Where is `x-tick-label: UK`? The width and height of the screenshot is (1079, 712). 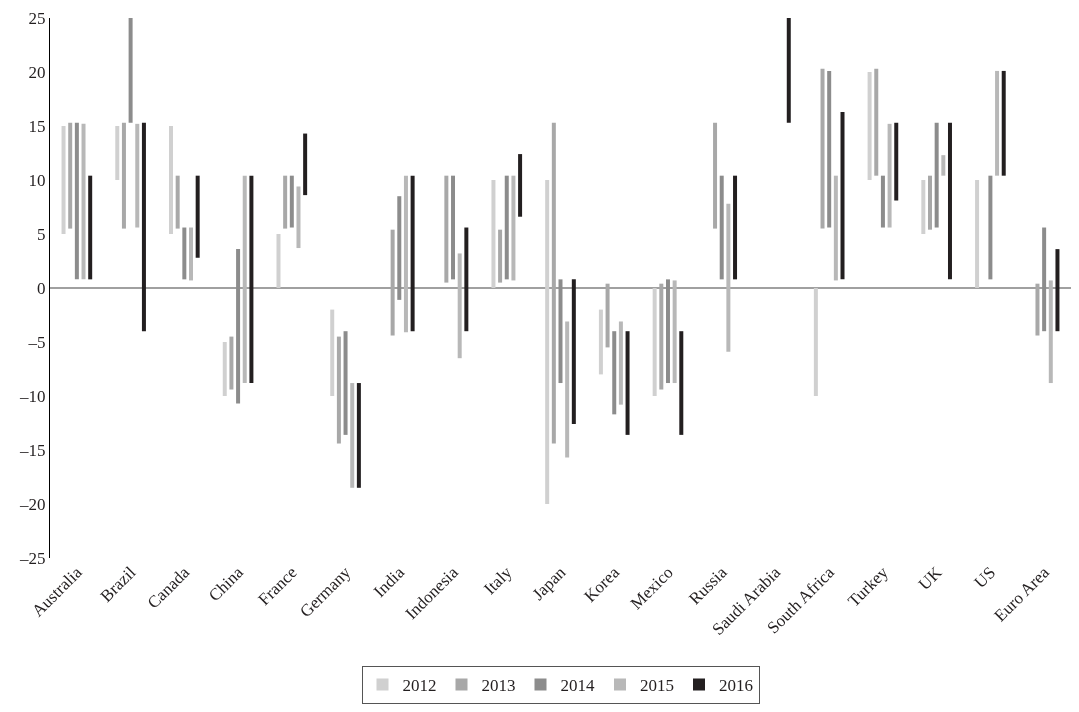
x-tick-label: UK is located at coordinates (930, 578).